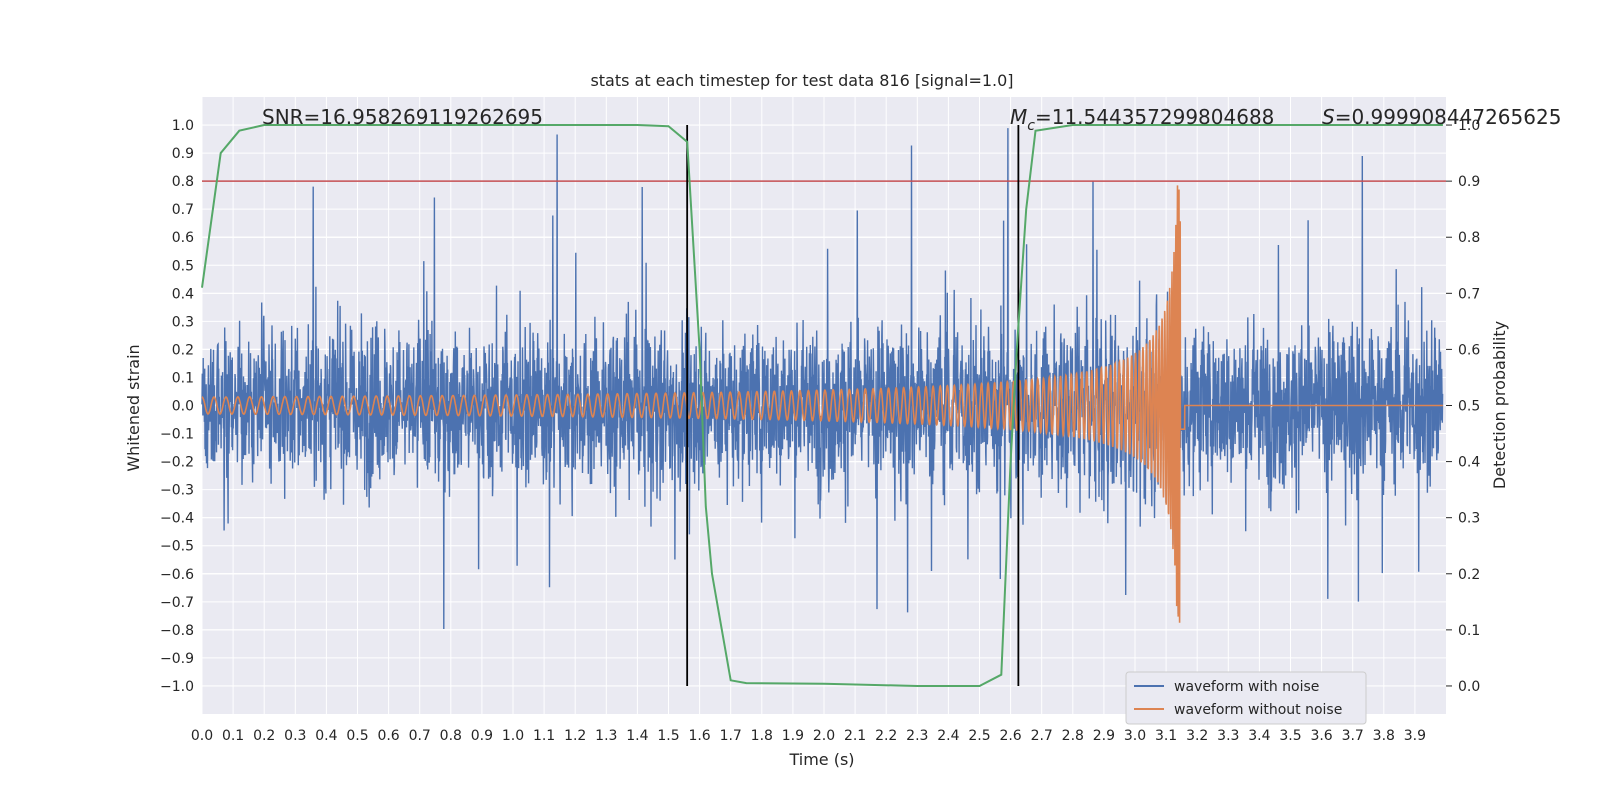 The height and width of the screenshot is (800, 1600). I want to click on x-tick-label: 1.7, so click(731, 736).